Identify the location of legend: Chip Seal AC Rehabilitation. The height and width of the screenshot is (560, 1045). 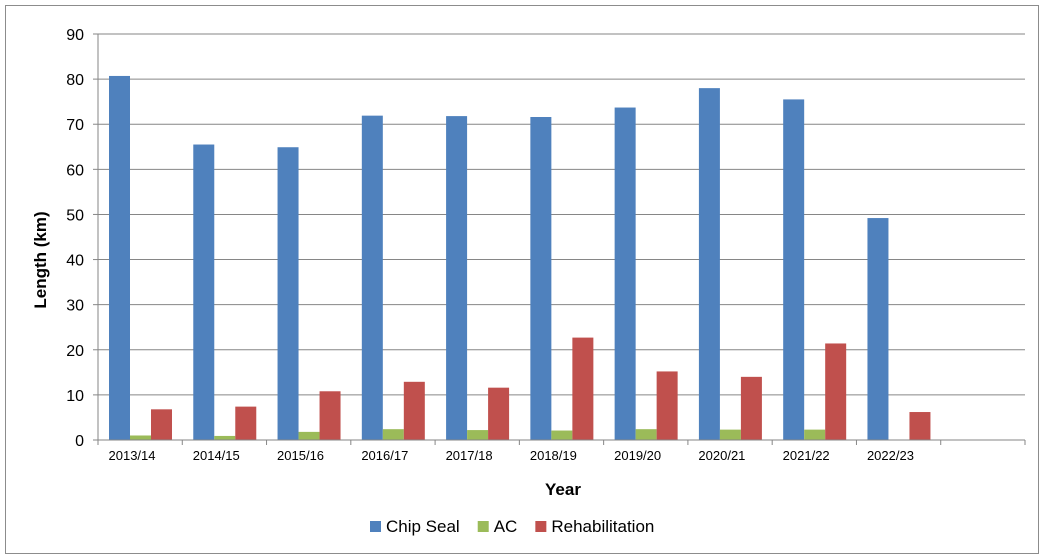
(512, 526).